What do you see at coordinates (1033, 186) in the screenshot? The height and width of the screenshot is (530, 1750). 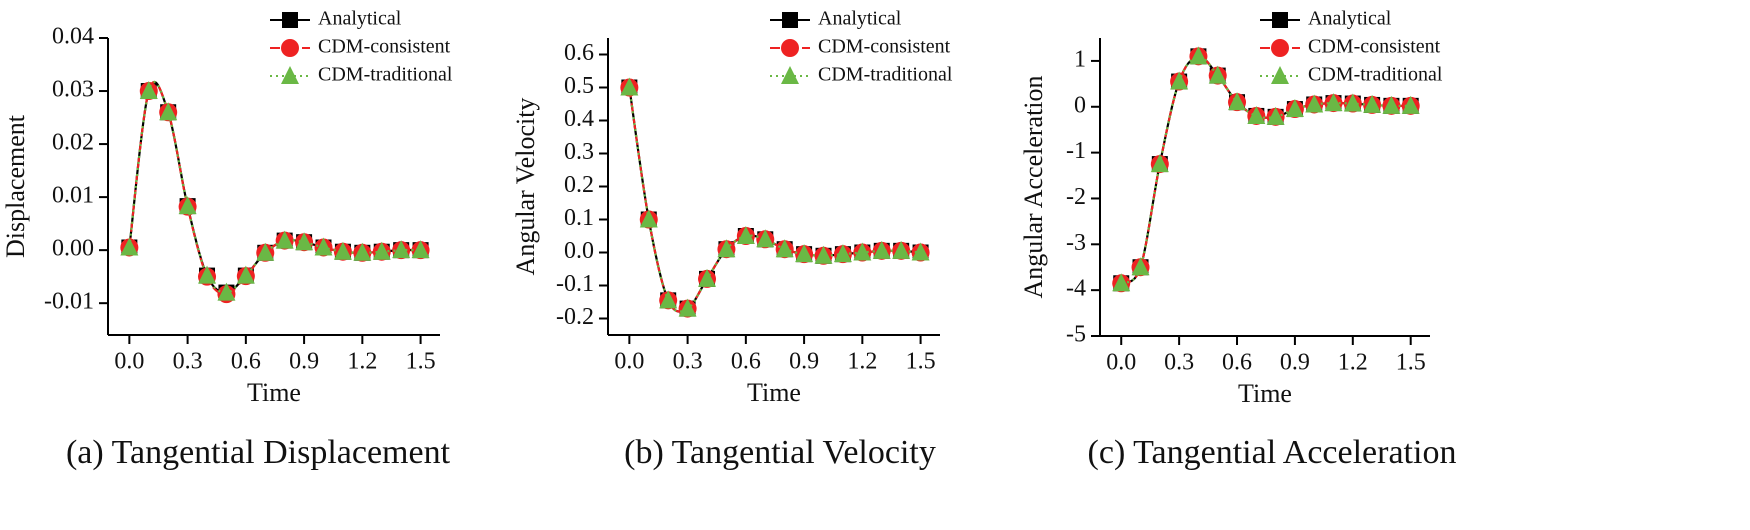 I see `y-axis-label: Angular Acceleration` at bounding box center [1033, 186].